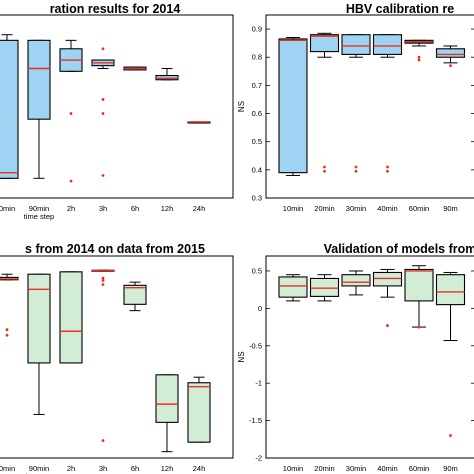  What do you see at coordinates (257, 57) in the screenshot?
I see `y-tick-label: 0.8` at bounding box center [257, 57].